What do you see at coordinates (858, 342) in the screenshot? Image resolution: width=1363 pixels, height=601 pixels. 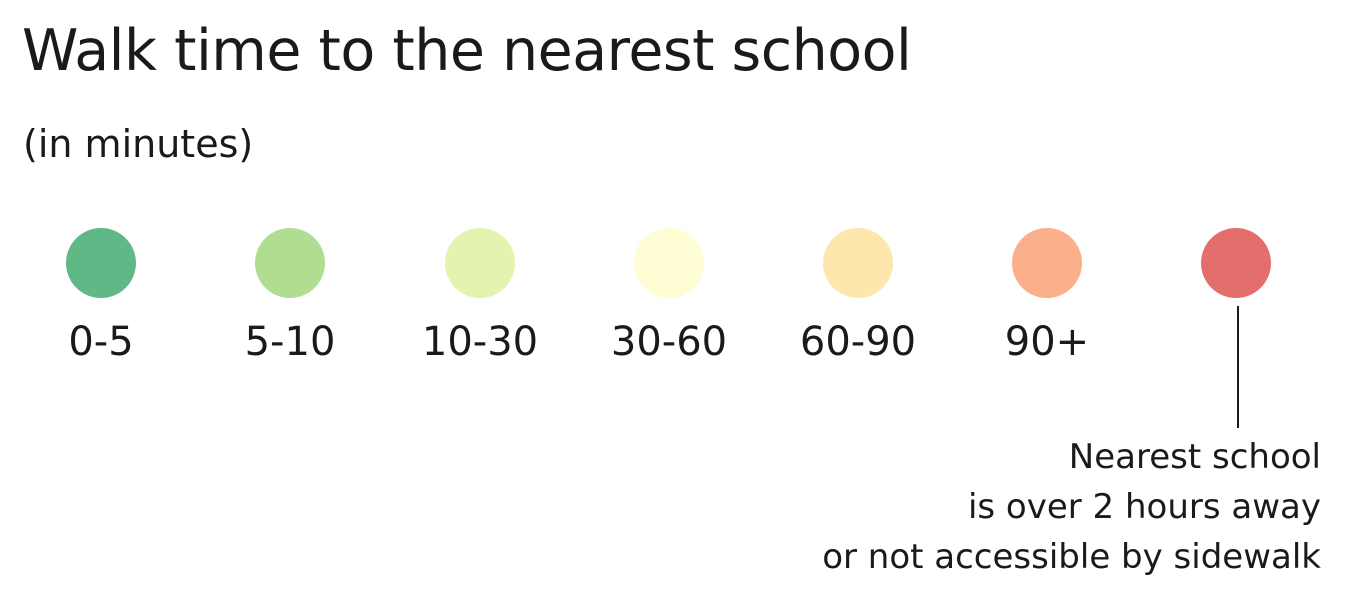 I see `legend-label-60-90: 60-90` at bounding box center [858, 342].